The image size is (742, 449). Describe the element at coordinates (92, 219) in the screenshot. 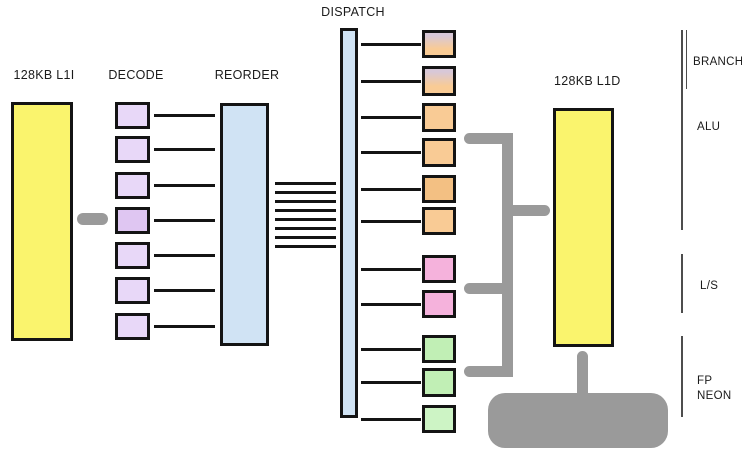

I see `l1i-decode-connector` at that location.